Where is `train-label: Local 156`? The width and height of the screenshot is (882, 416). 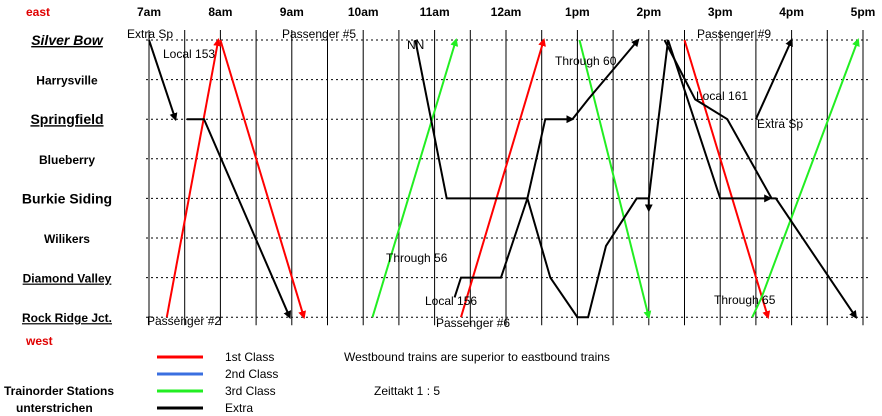 train-label: Local 156 is located at coordinates (451, 301).